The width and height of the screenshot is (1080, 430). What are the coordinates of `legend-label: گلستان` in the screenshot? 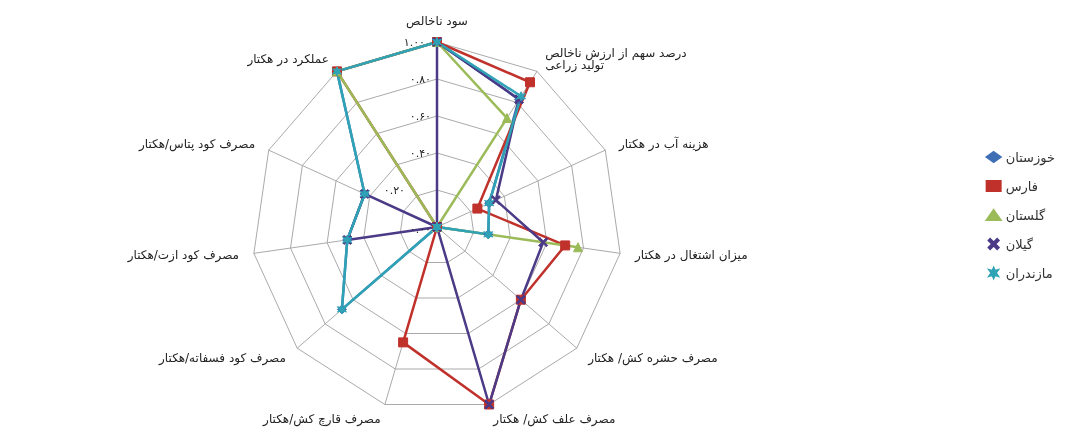 It's located at (1025, 215).